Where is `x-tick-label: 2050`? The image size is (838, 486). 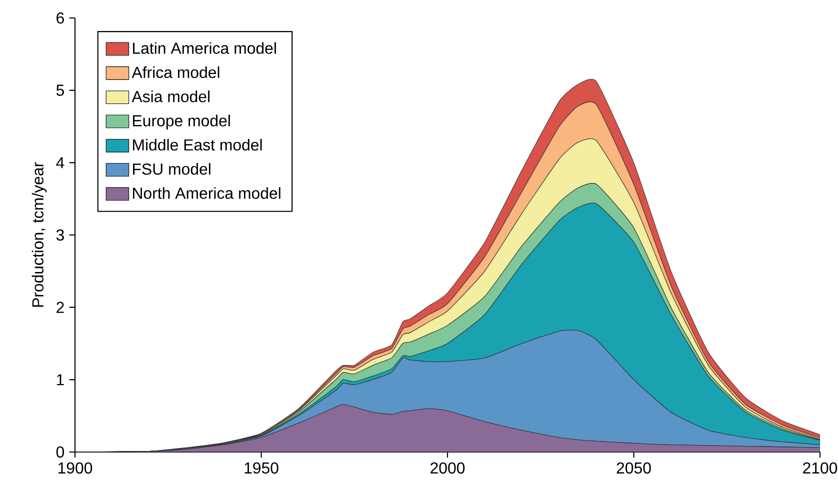
x-tick-label: 2050 is located at coordinates (633, 468).